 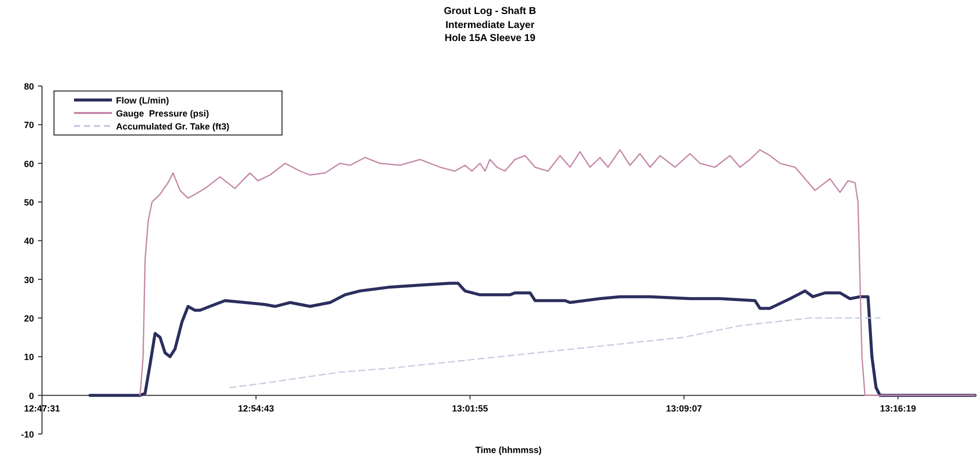 What do you see at coordinates (29, 125) in the screenshot?
I see `y-tick-label: 70` at bounding box center [29, 125].